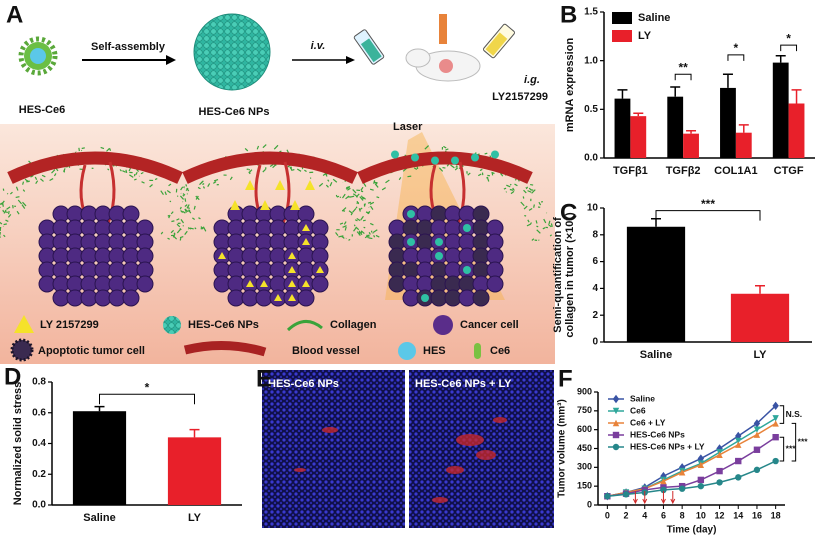 Image resolution: width=825 pixels, height=539 pixels. Describe the element at coordinates (595, 315) in the screenshot. I see `y-tick-label: 2` at that location.